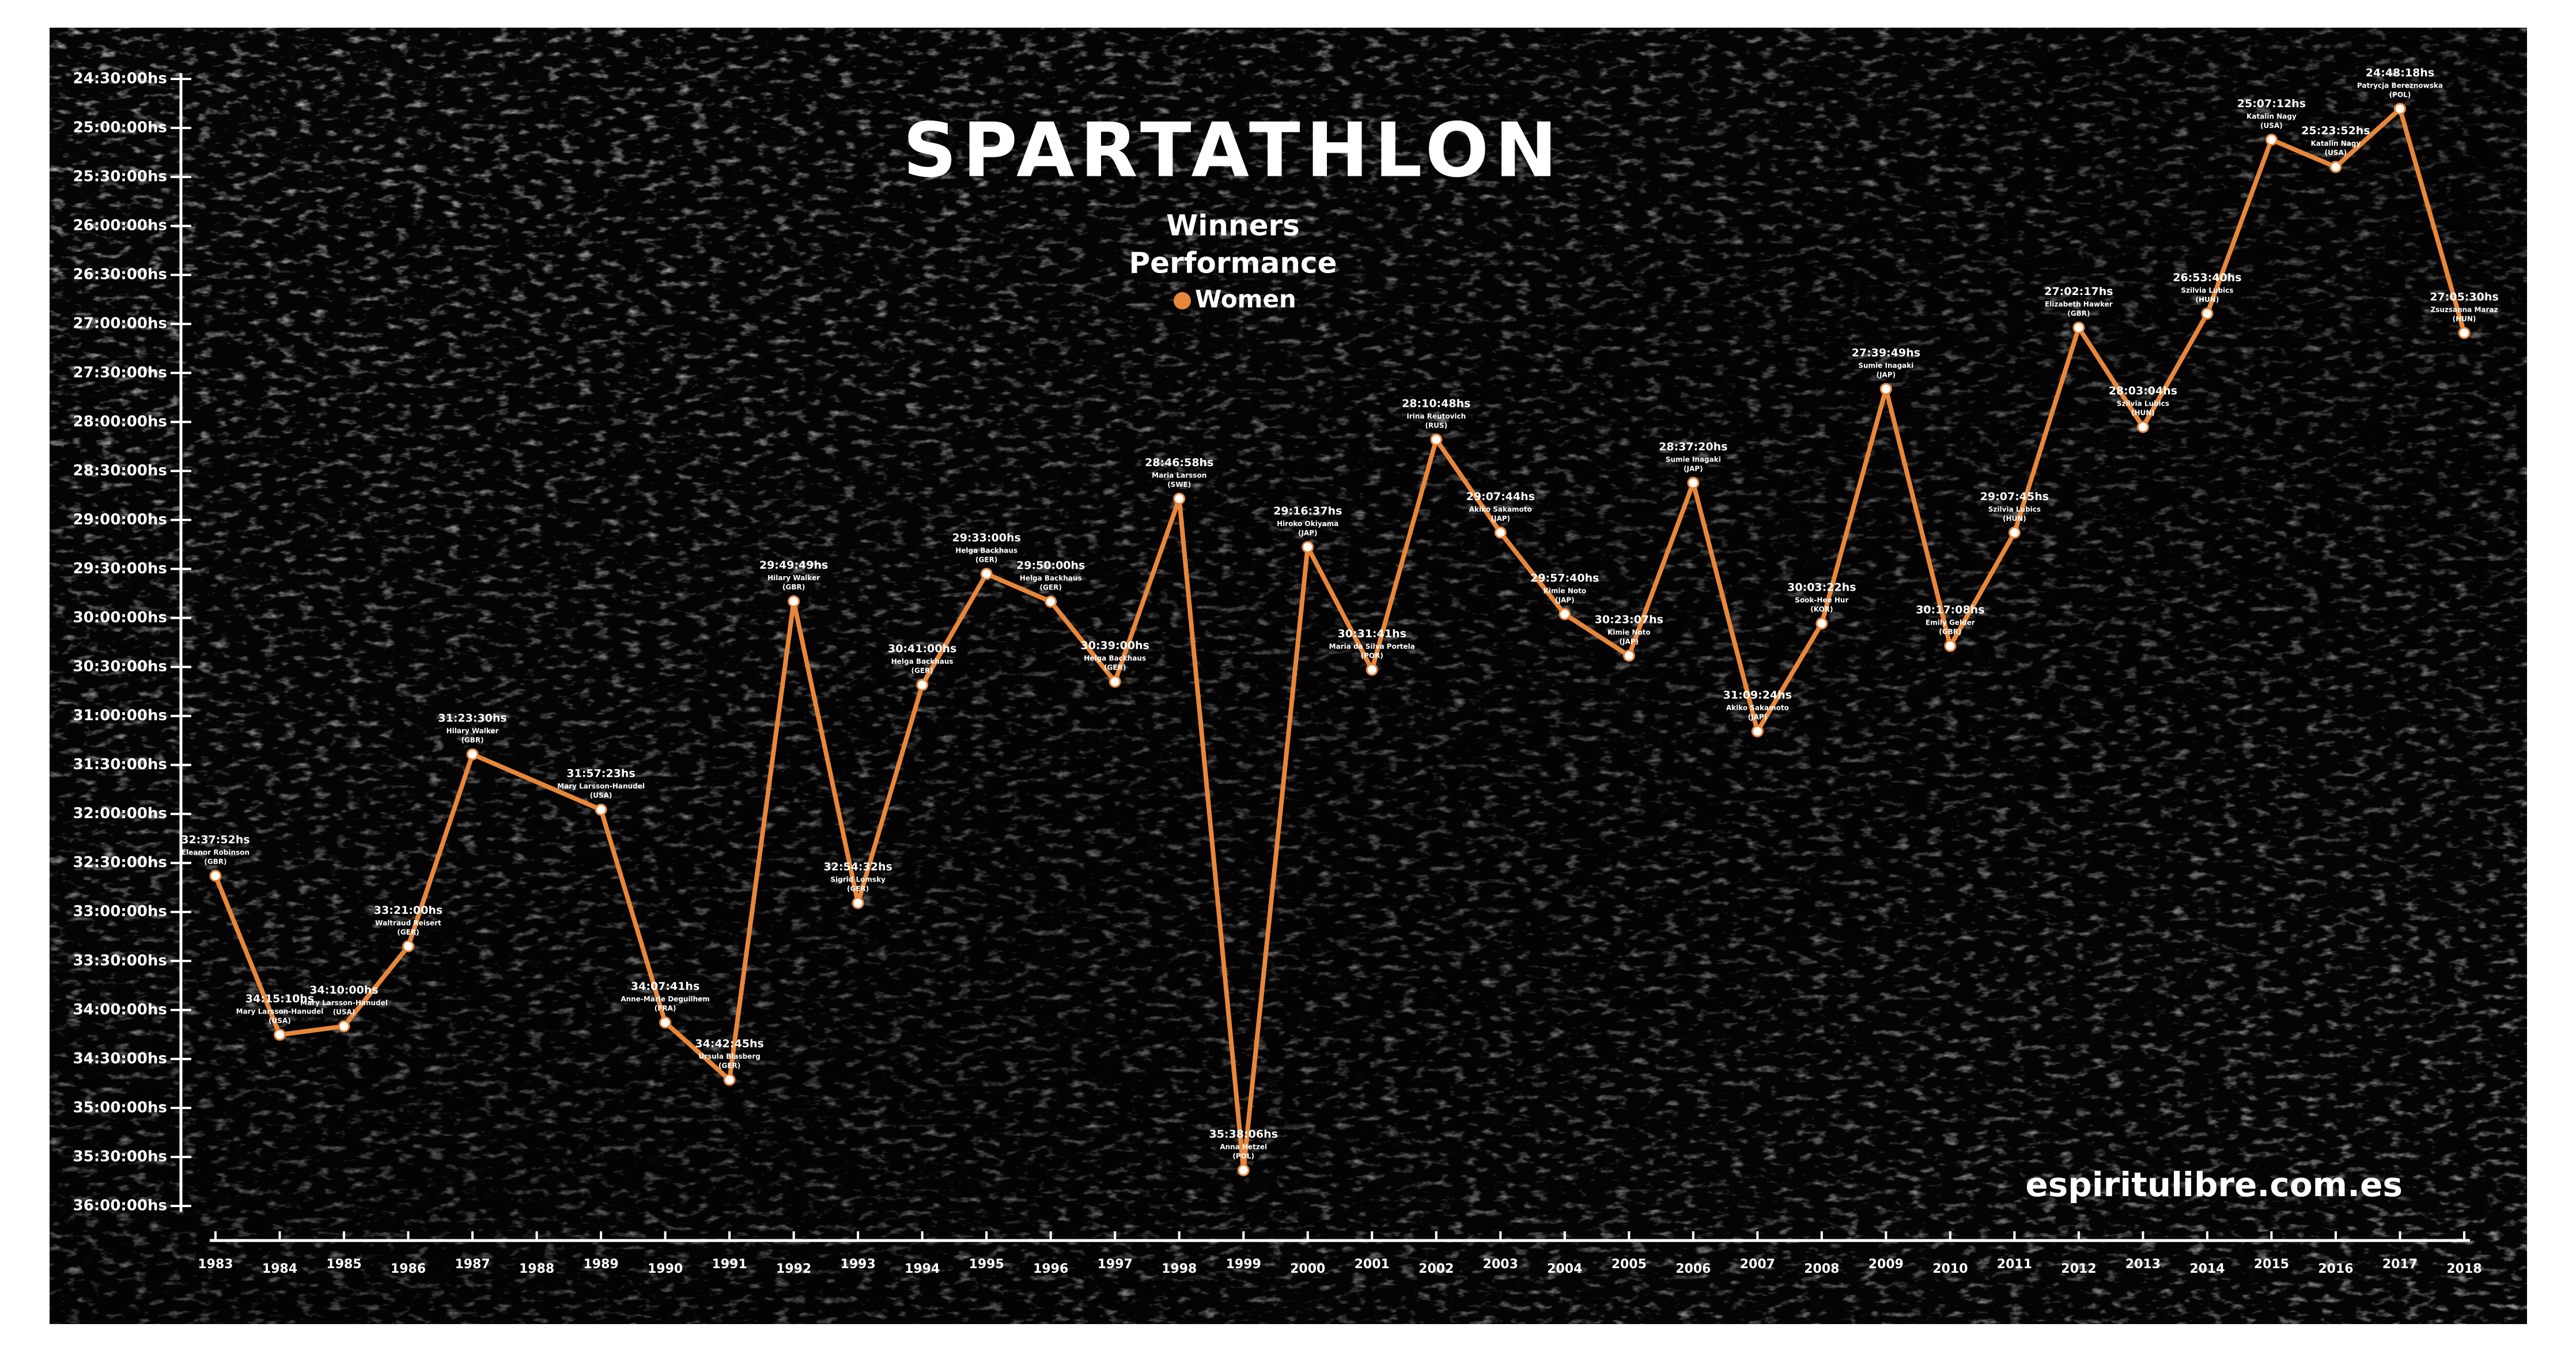  Describe the element at coordinates (120, 666) in the screenshot. I see `y-tick-label: 30:30:00hs` at that location.